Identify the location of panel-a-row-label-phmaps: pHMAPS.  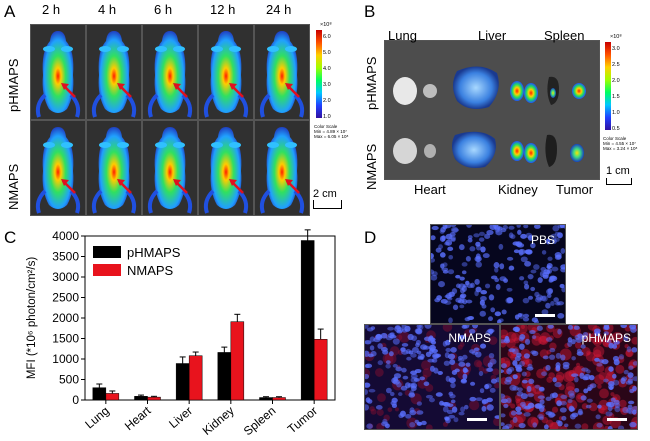
(13, 85).